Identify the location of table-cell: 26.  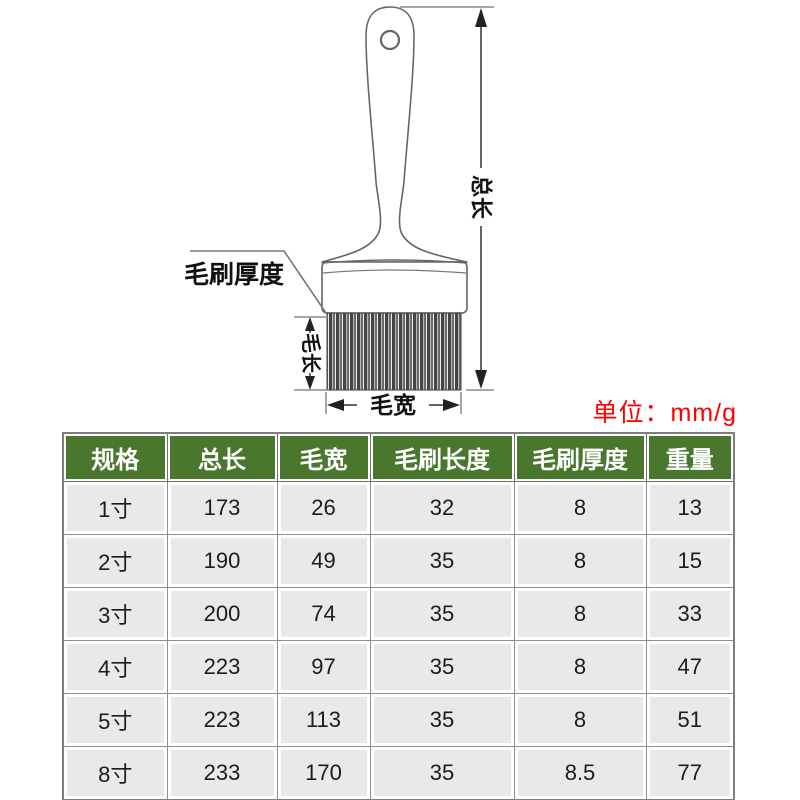
(323, 508).